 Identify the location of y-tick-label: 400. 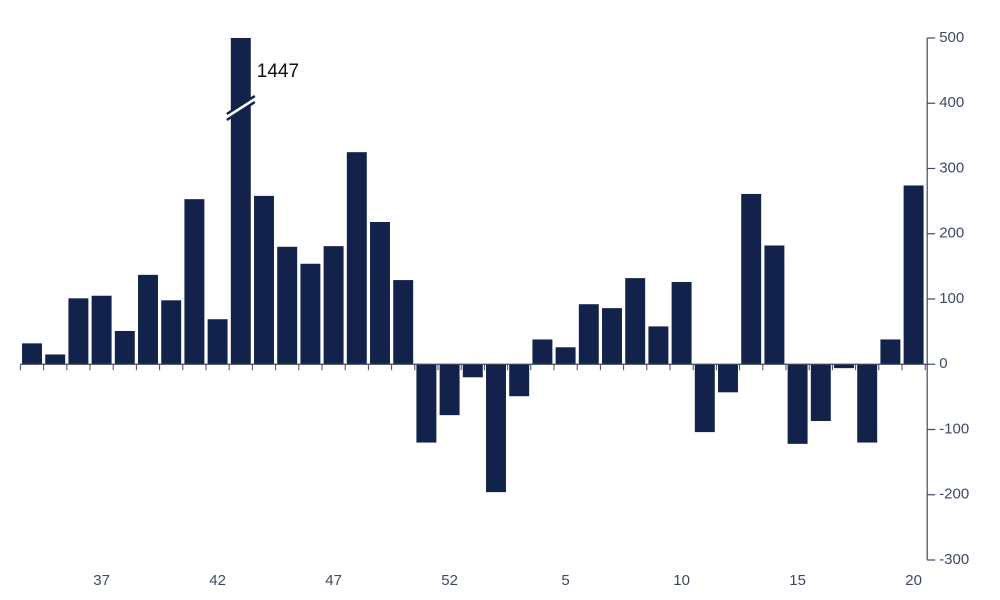
(951, 102).